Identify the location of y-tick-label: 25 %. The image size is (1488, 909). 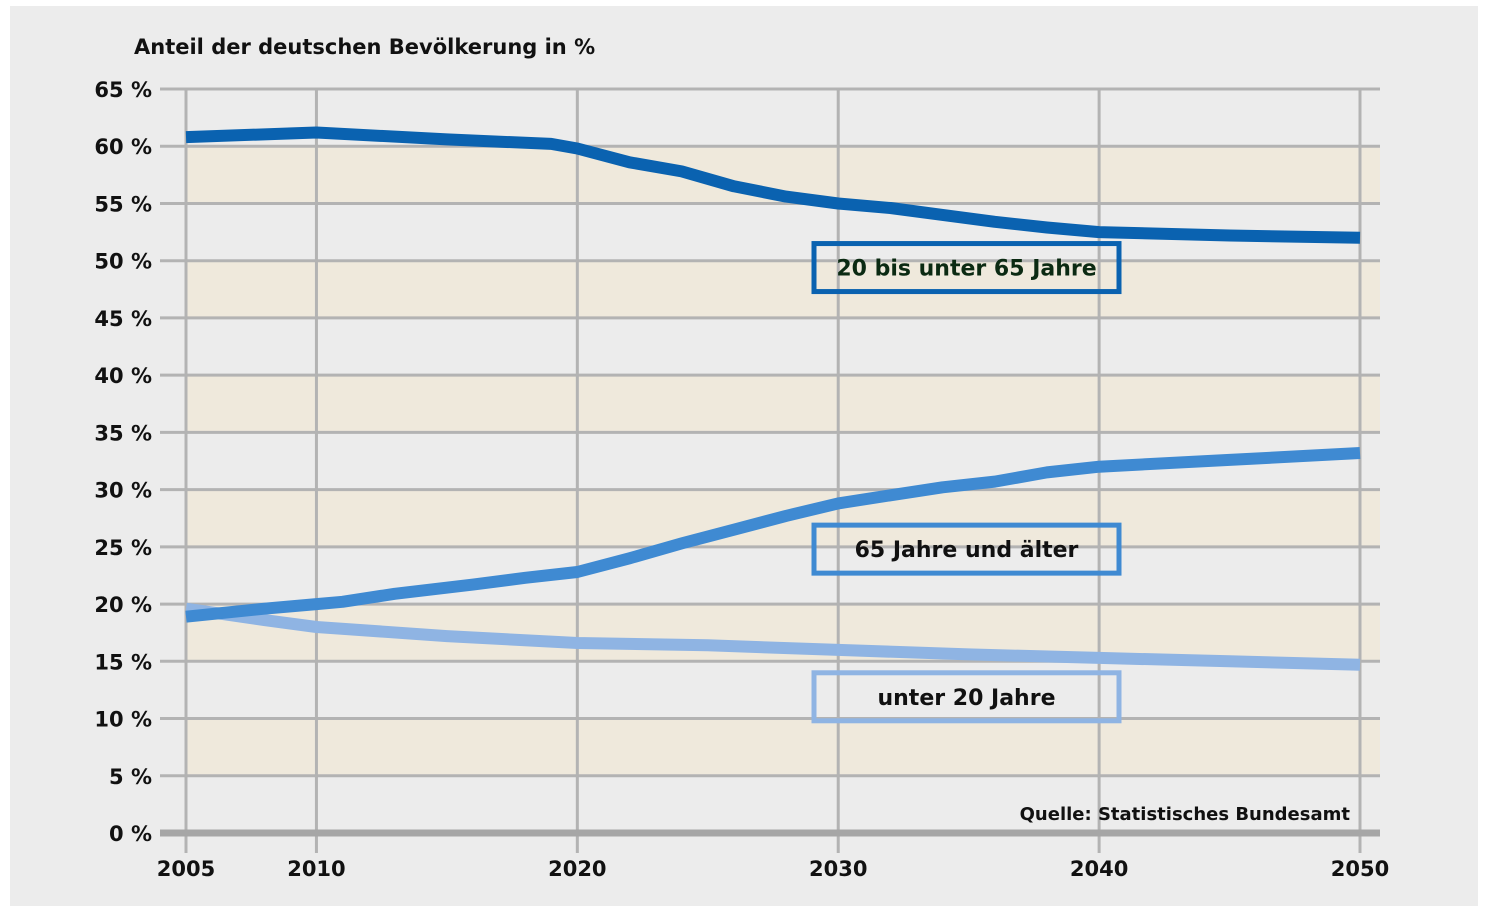
(123, 548).